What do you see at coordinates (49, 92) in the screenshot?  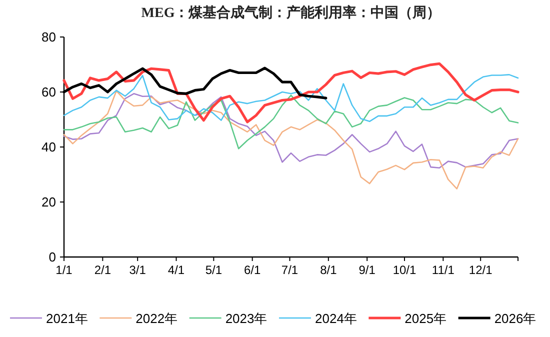 I see `y-tick-label: 60` at bounding box center [49, 92].